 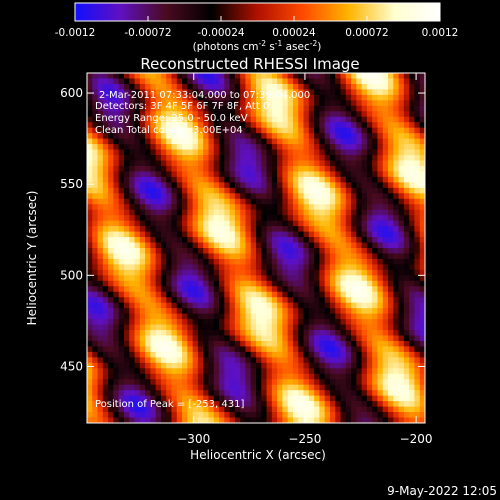 What do you see at coordinates (171, 118) in the screenshot?
I see `annotation-energy: Energy Range: 25.0 - 50.0 keV` at bounding box center [171, 118].